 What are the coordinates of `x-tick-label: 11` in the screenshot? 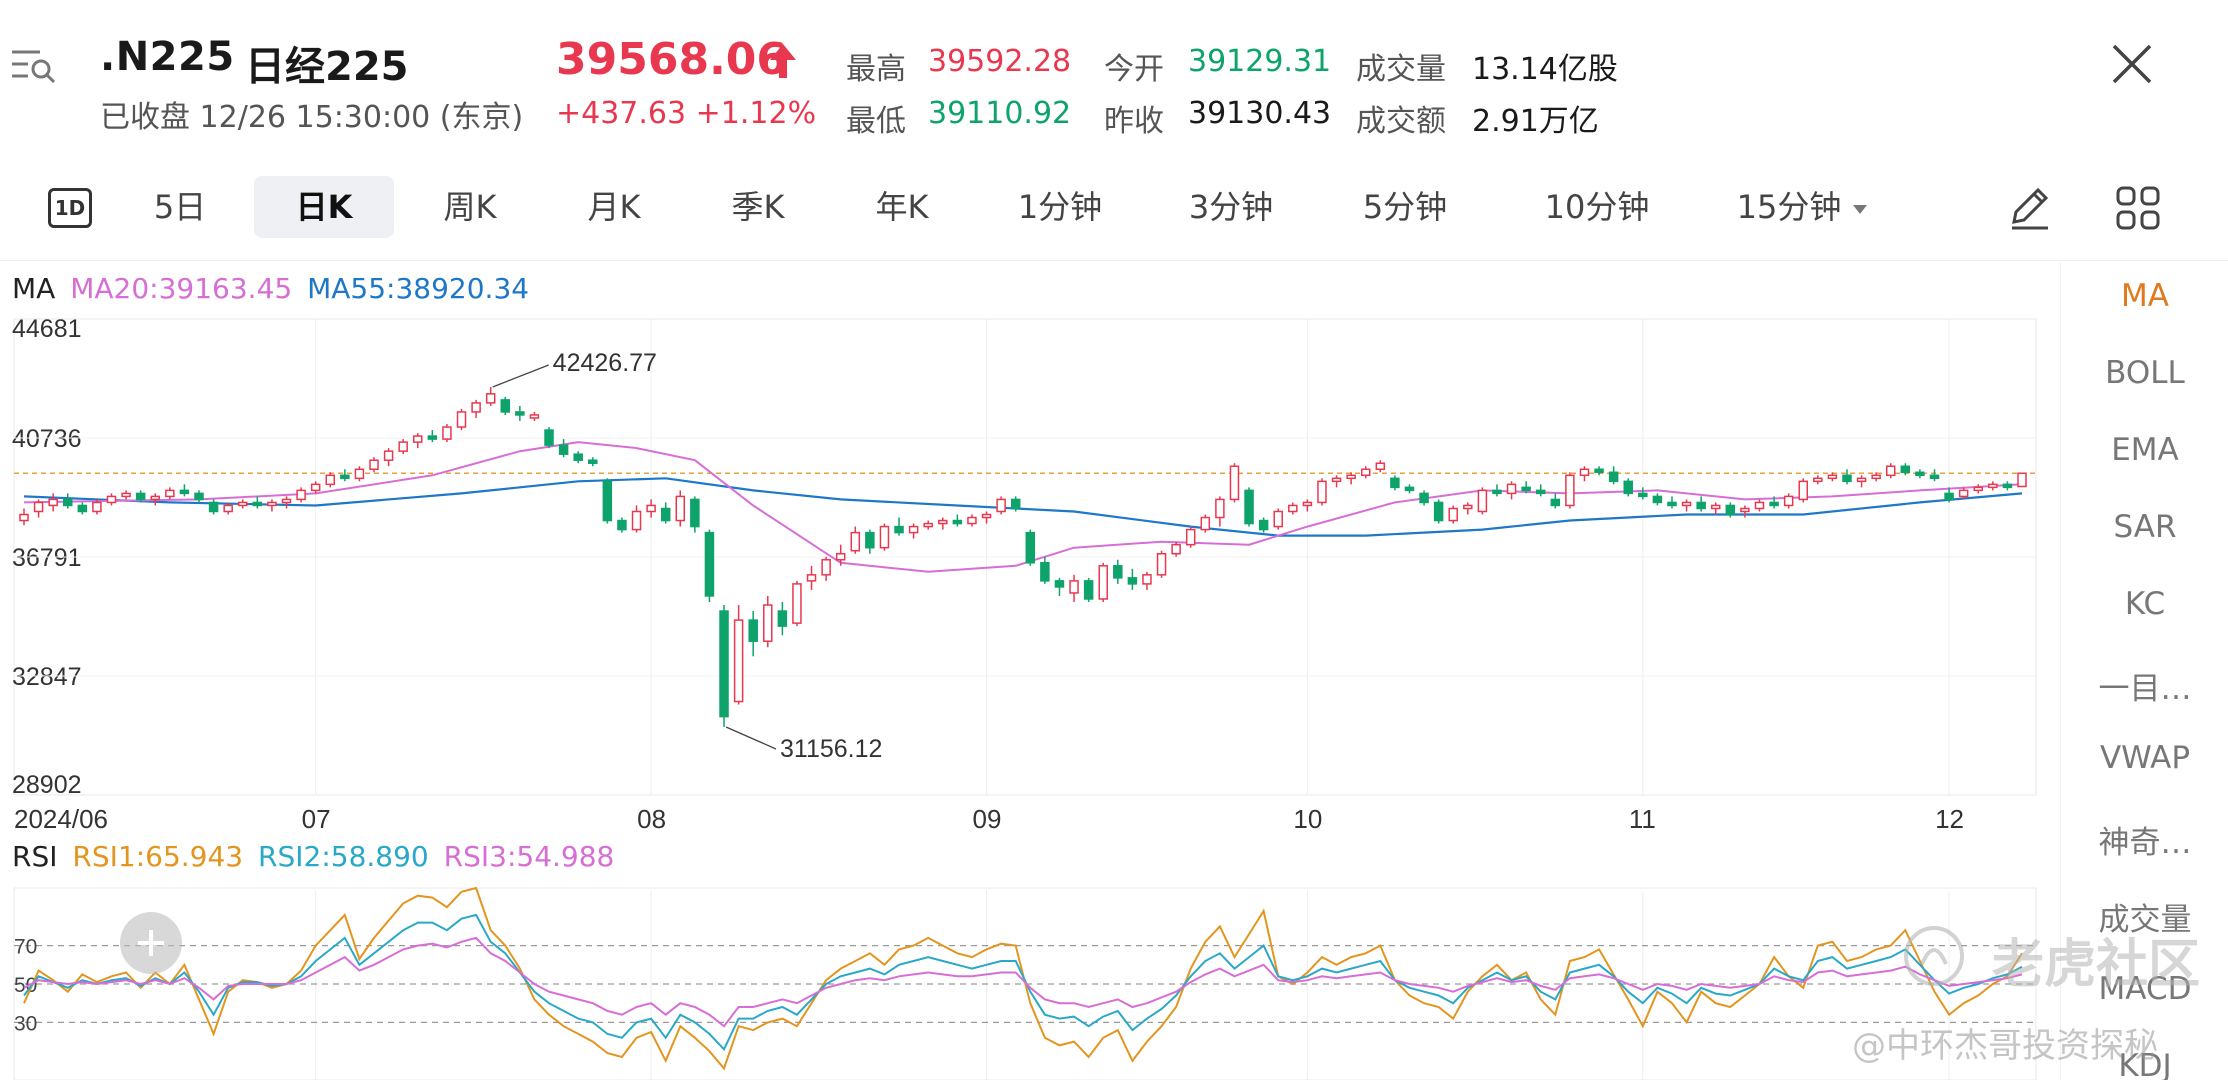 It's located at (1642, 819).